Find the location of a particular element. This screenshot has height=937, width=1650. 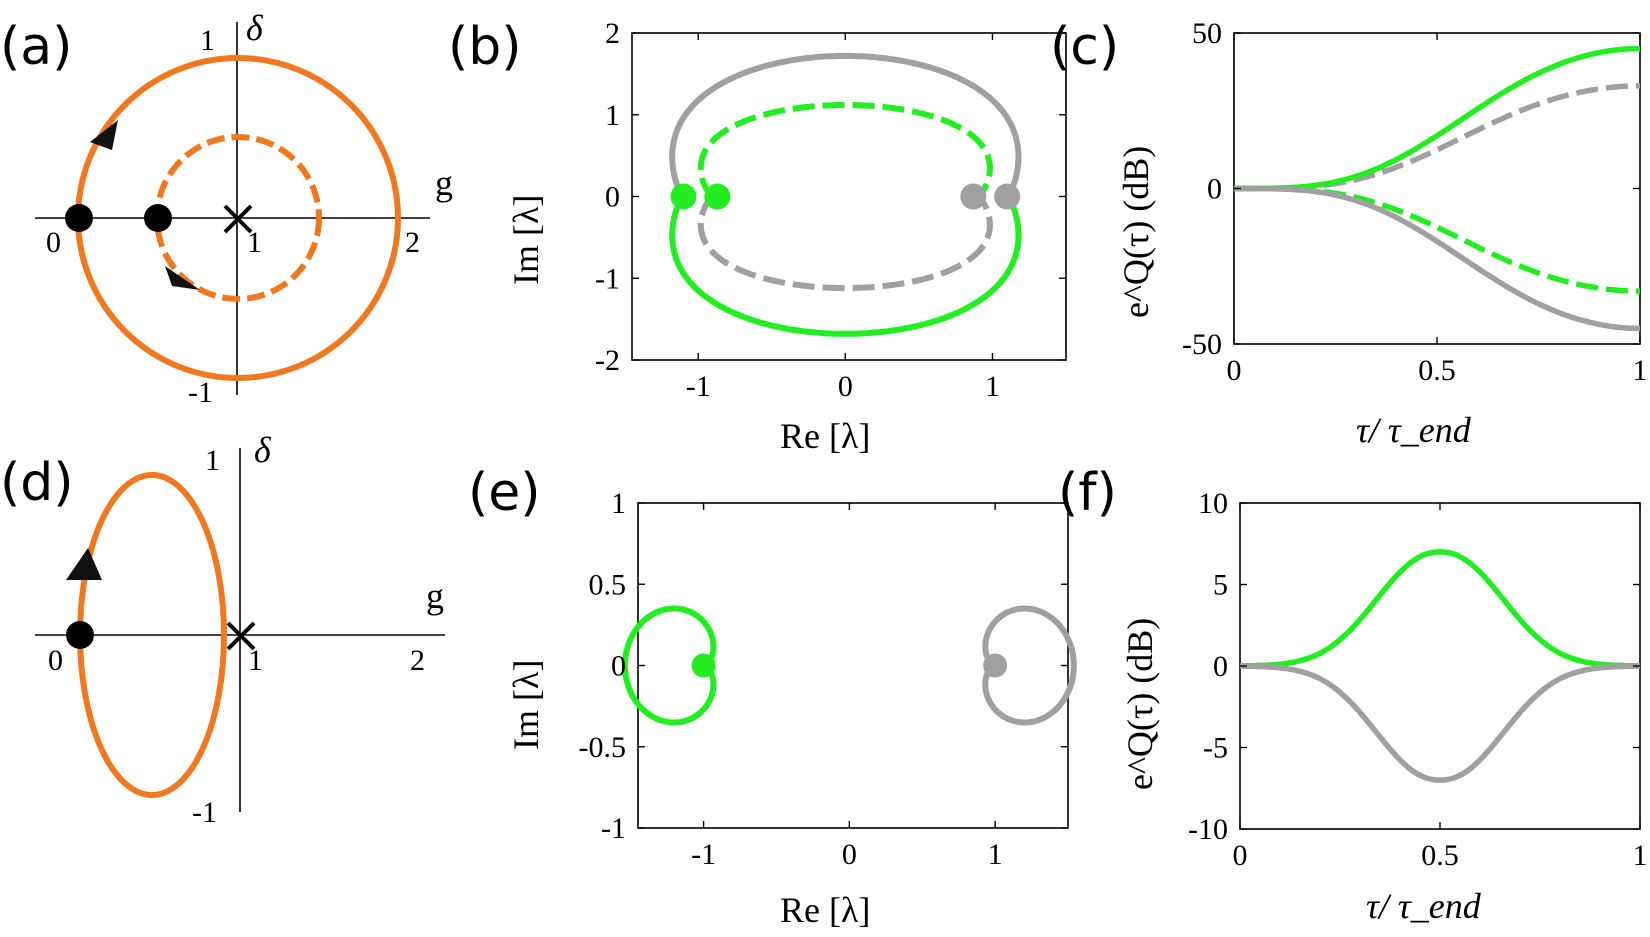

c-ylabel: e^Q(τ) (dB) is located at coordinates (1136, 232).